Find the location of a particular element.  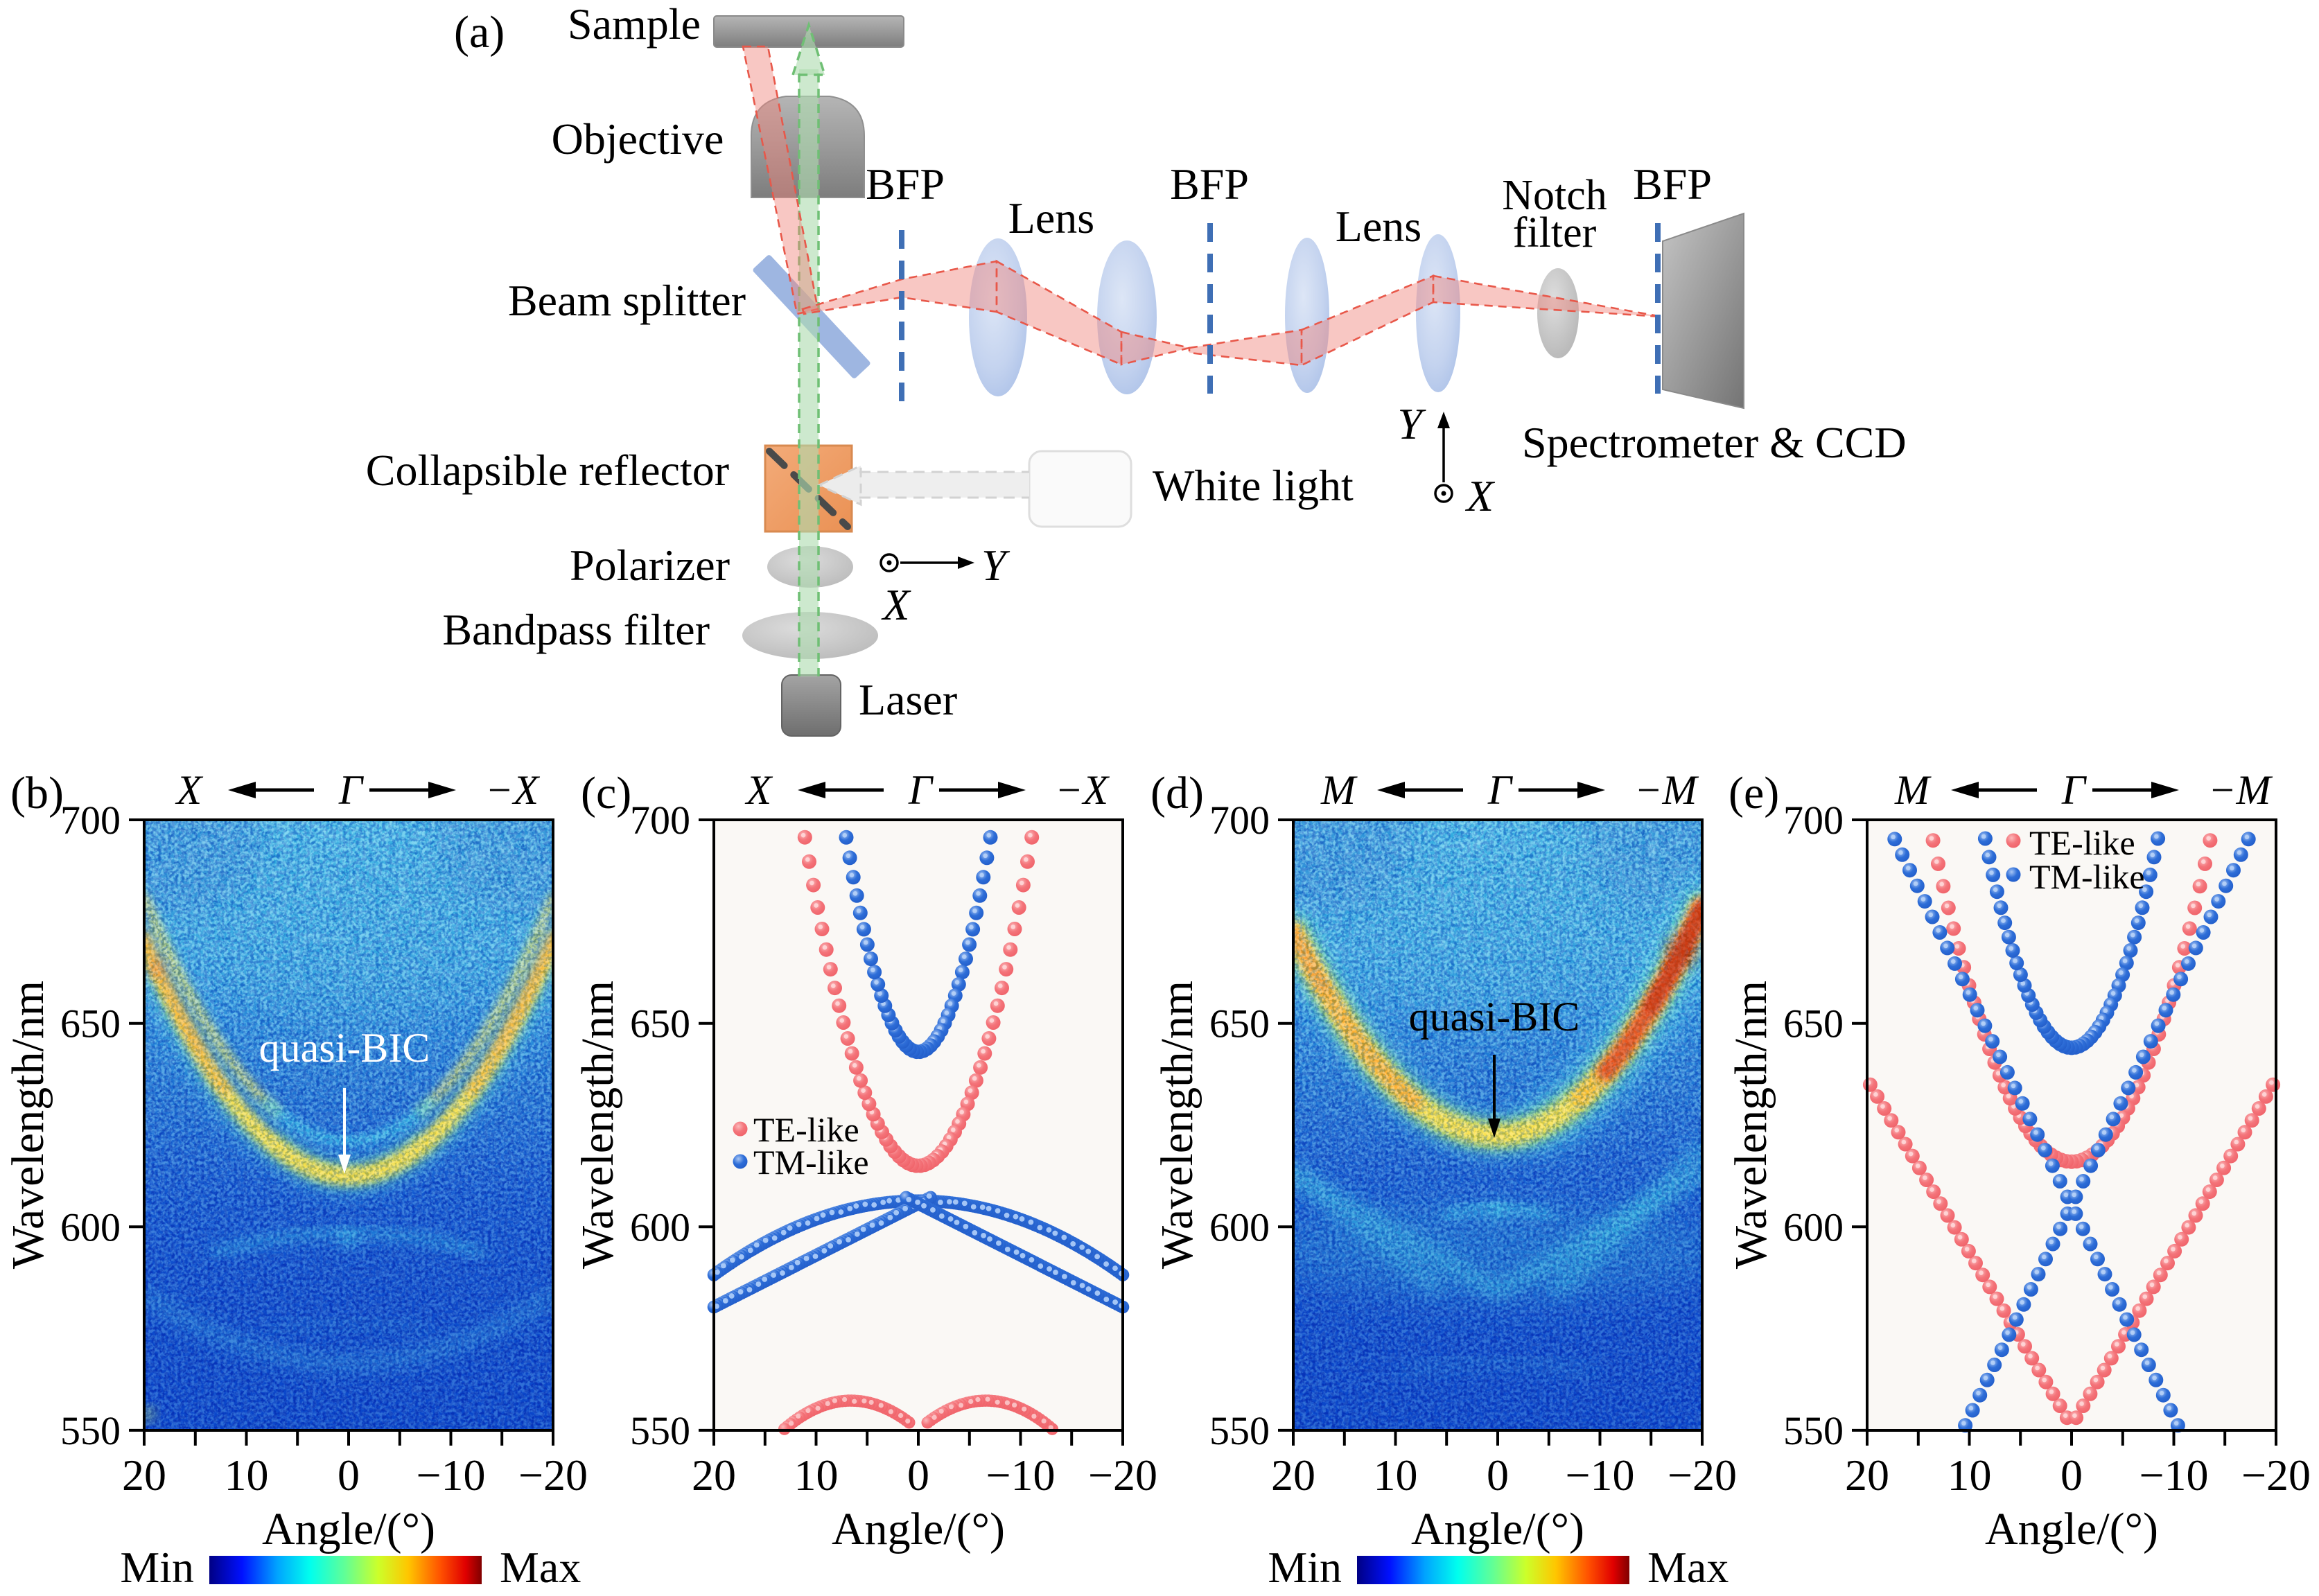

svg-text: (a) is located at coordinates (479, 32).